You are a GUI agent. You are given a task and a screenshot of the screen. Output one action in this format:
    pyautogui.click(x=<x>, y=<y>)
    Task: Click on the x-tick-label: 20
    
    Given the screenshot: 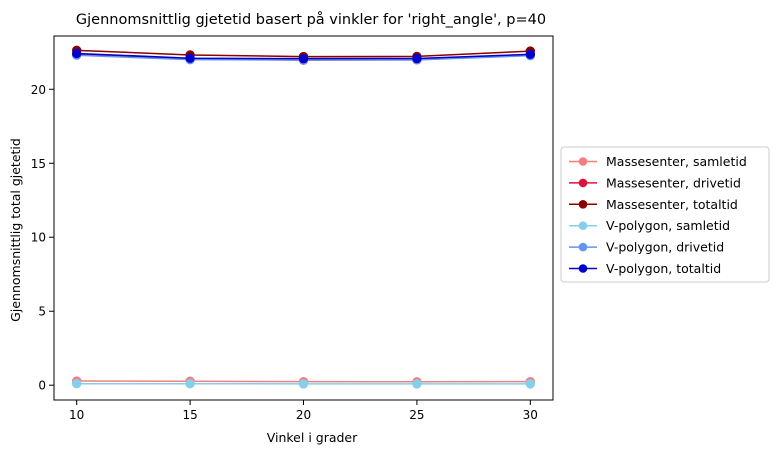 What is the action you would take?
    pyautogui.click(x=303, y=415)
    